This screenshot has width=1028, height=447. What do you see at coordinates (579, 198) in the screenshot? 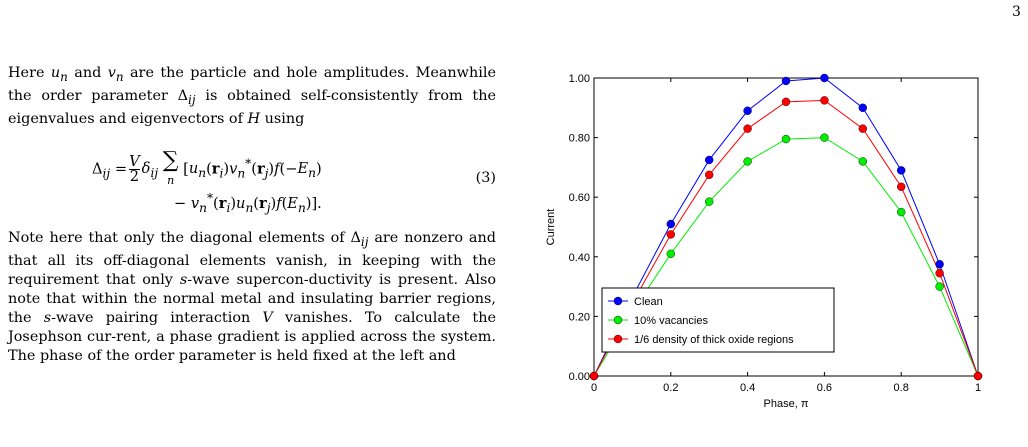
I see `y-tick-label: 0.60` at bounding box center [579, 198].